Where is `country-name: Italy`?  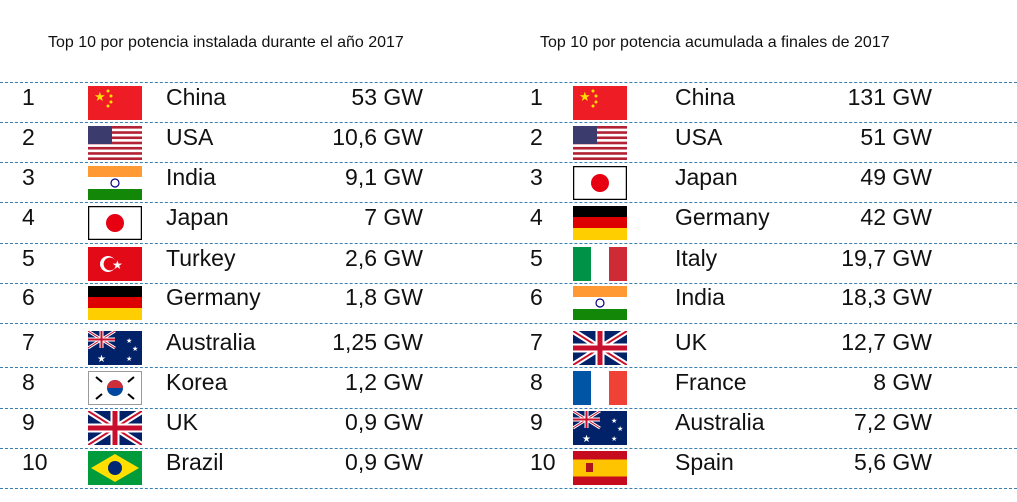
country-name: Italy is located at coordinates (696, 258).